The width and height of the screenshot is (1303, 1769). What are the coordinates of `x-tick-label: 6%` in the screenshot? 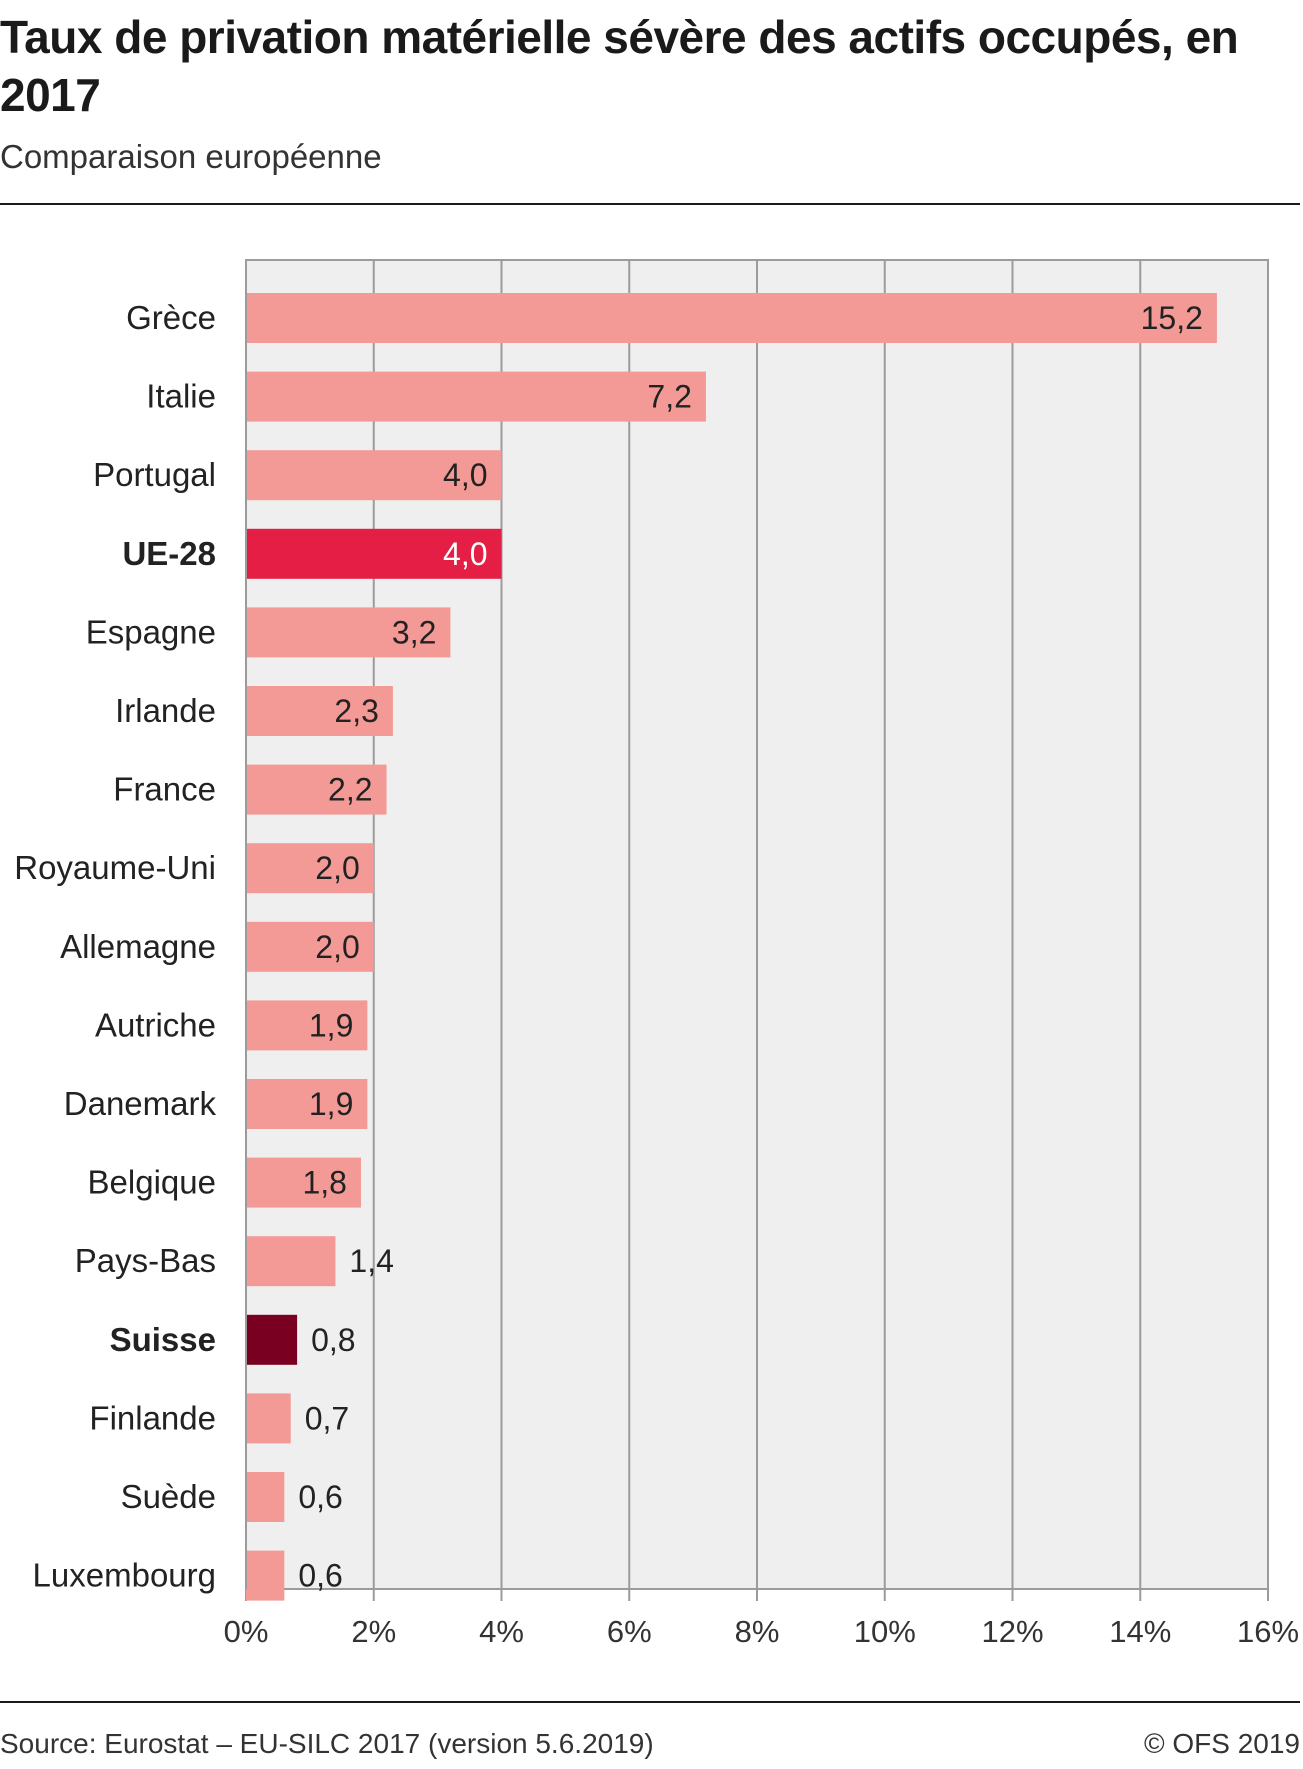 It's located at (629, 1631).